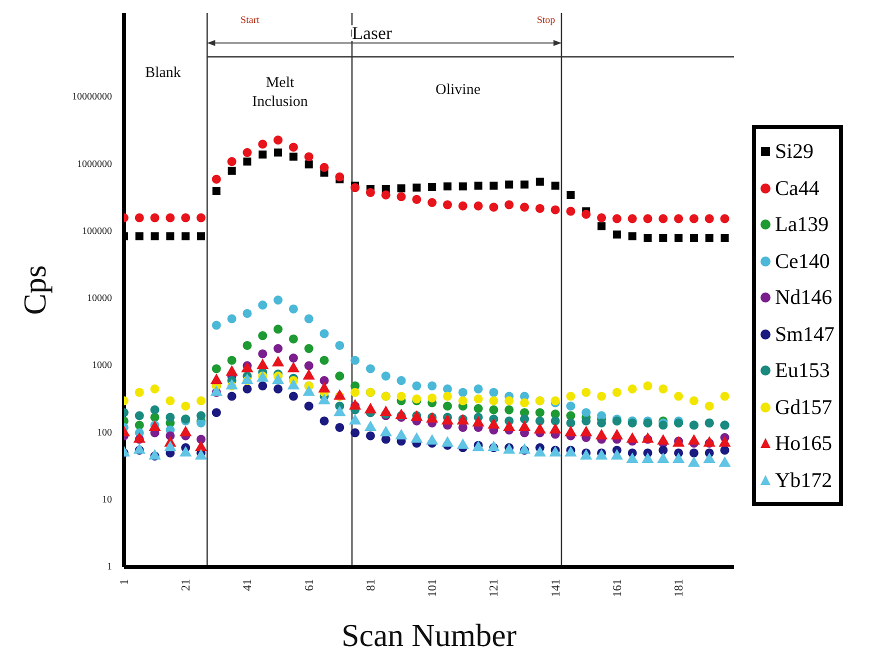  What do you see at coordinates (309, 585) in the screenshot?
I see `x-tick-label: 61` at bounding box center [309, 585].